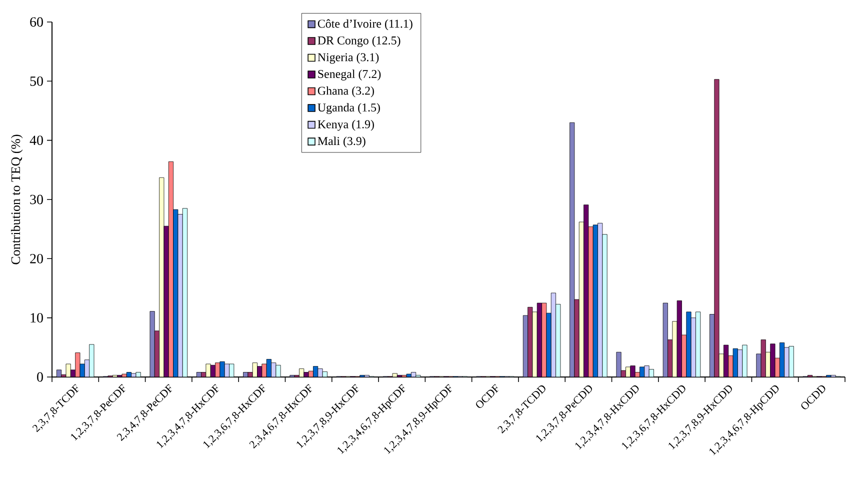  What do you see at coordinates (36, 259) in the screenshot?
I see `y-tick-label: 20` at bounding box center [36, 259].